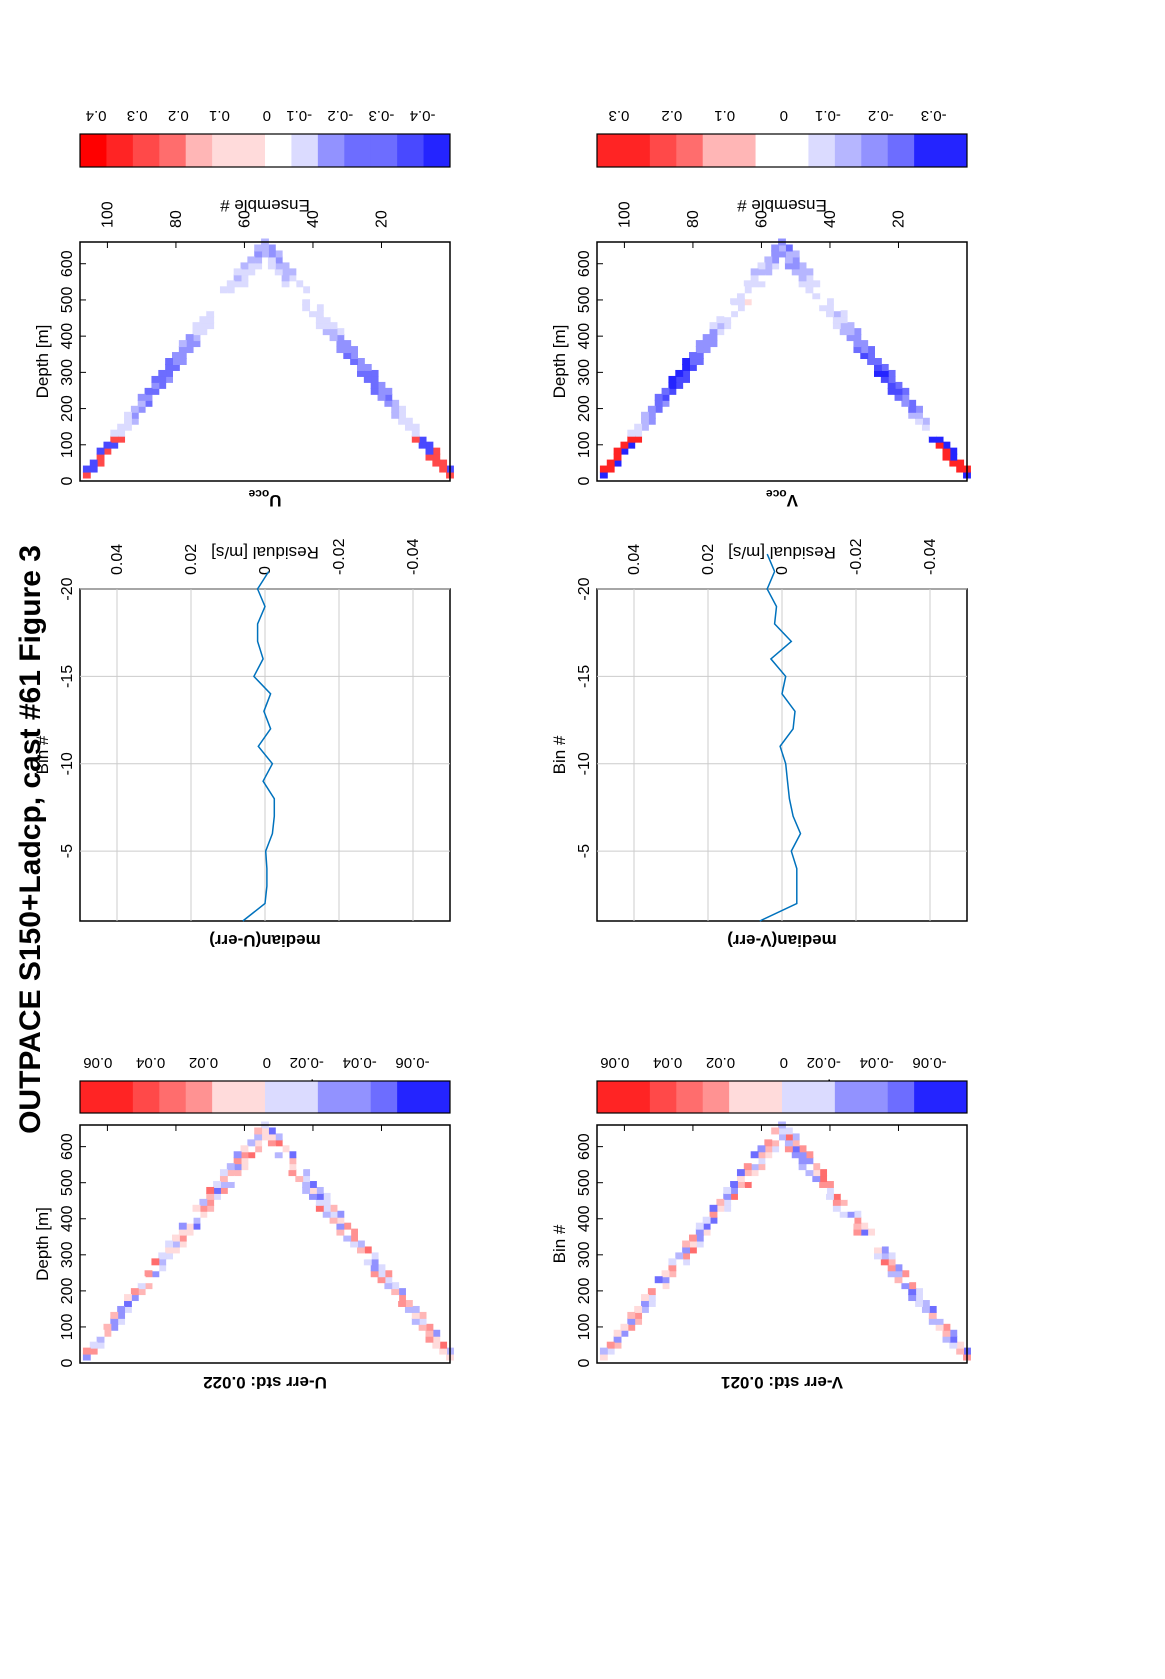 This screenshot has height=1679, width=1165. What do you see at coordinates (97, 1062) in the screenshot?
I see `colorbar-tick-label: 0.06` at bounding box center [97, 1062].